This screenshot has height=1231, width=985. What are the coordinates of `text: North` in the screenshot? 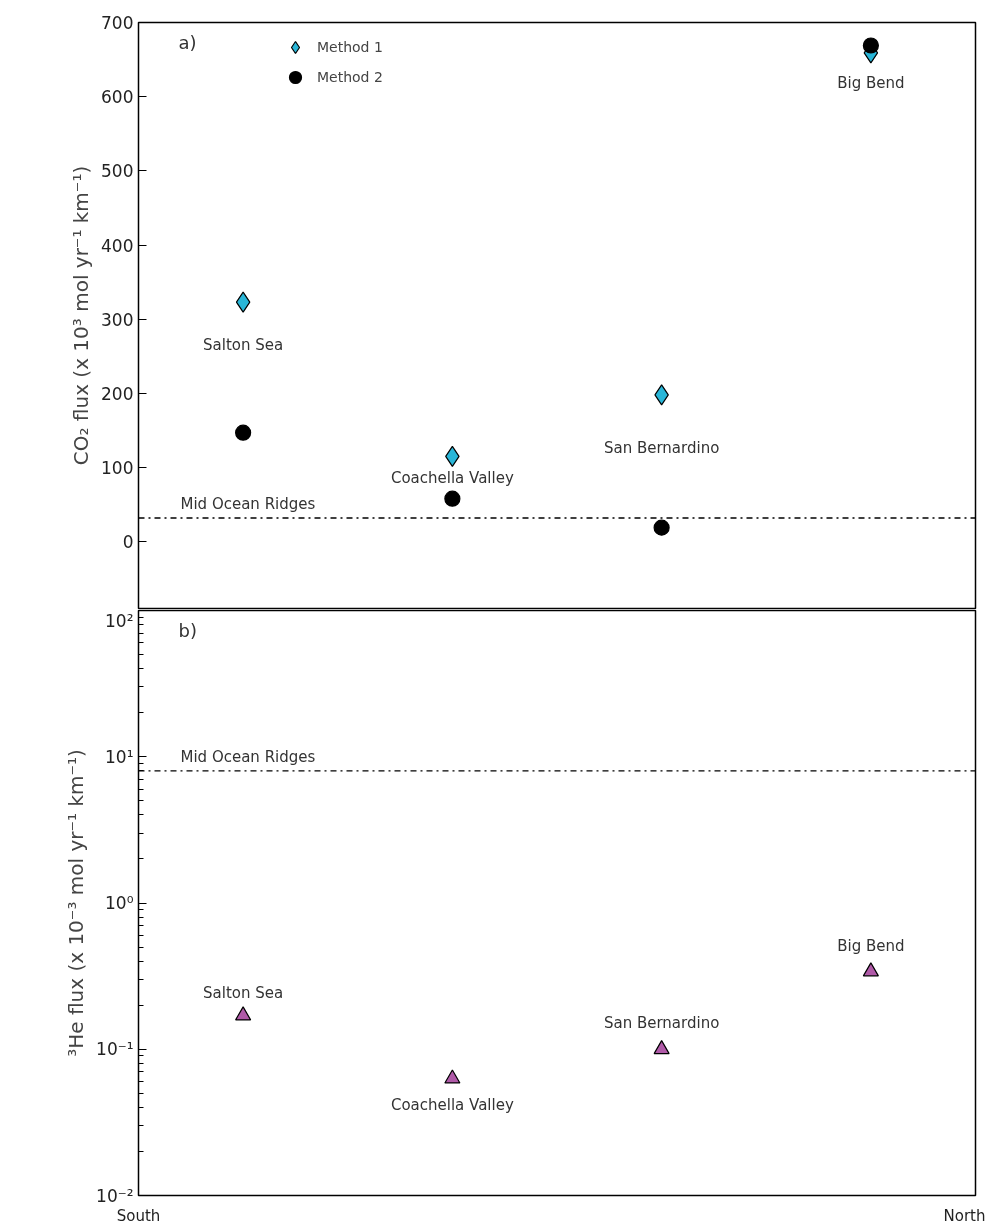 It's located at (964, 1215).